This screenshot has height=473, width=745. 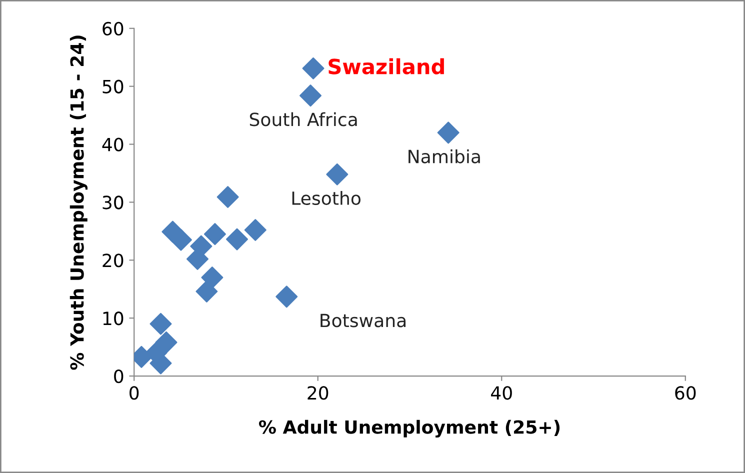 I want to click on y-tick-label: 50, so click(x=113, y=87).